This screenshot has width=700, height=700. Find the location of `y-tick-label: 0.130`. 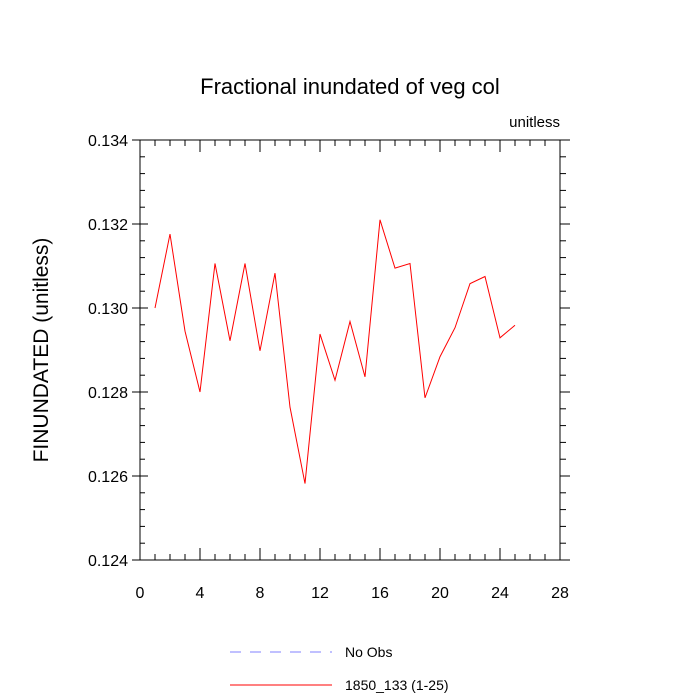

y-tick-label: 0.130 is located at coordinates (108, 309).